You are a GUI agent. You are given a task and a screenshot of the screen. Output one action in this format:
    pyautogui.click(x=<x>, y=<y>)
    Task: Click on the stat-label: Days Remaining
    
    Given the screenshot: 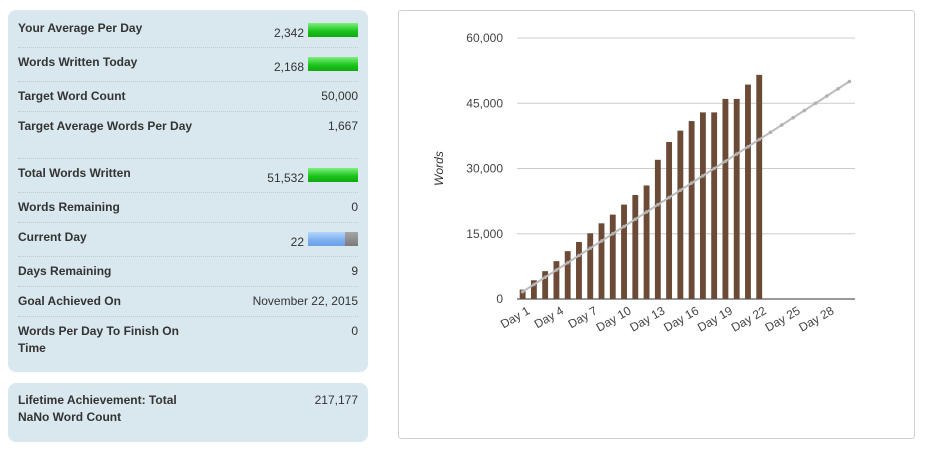 What is the action you would take?
    pyautogui.click(x=65, y=271)
    